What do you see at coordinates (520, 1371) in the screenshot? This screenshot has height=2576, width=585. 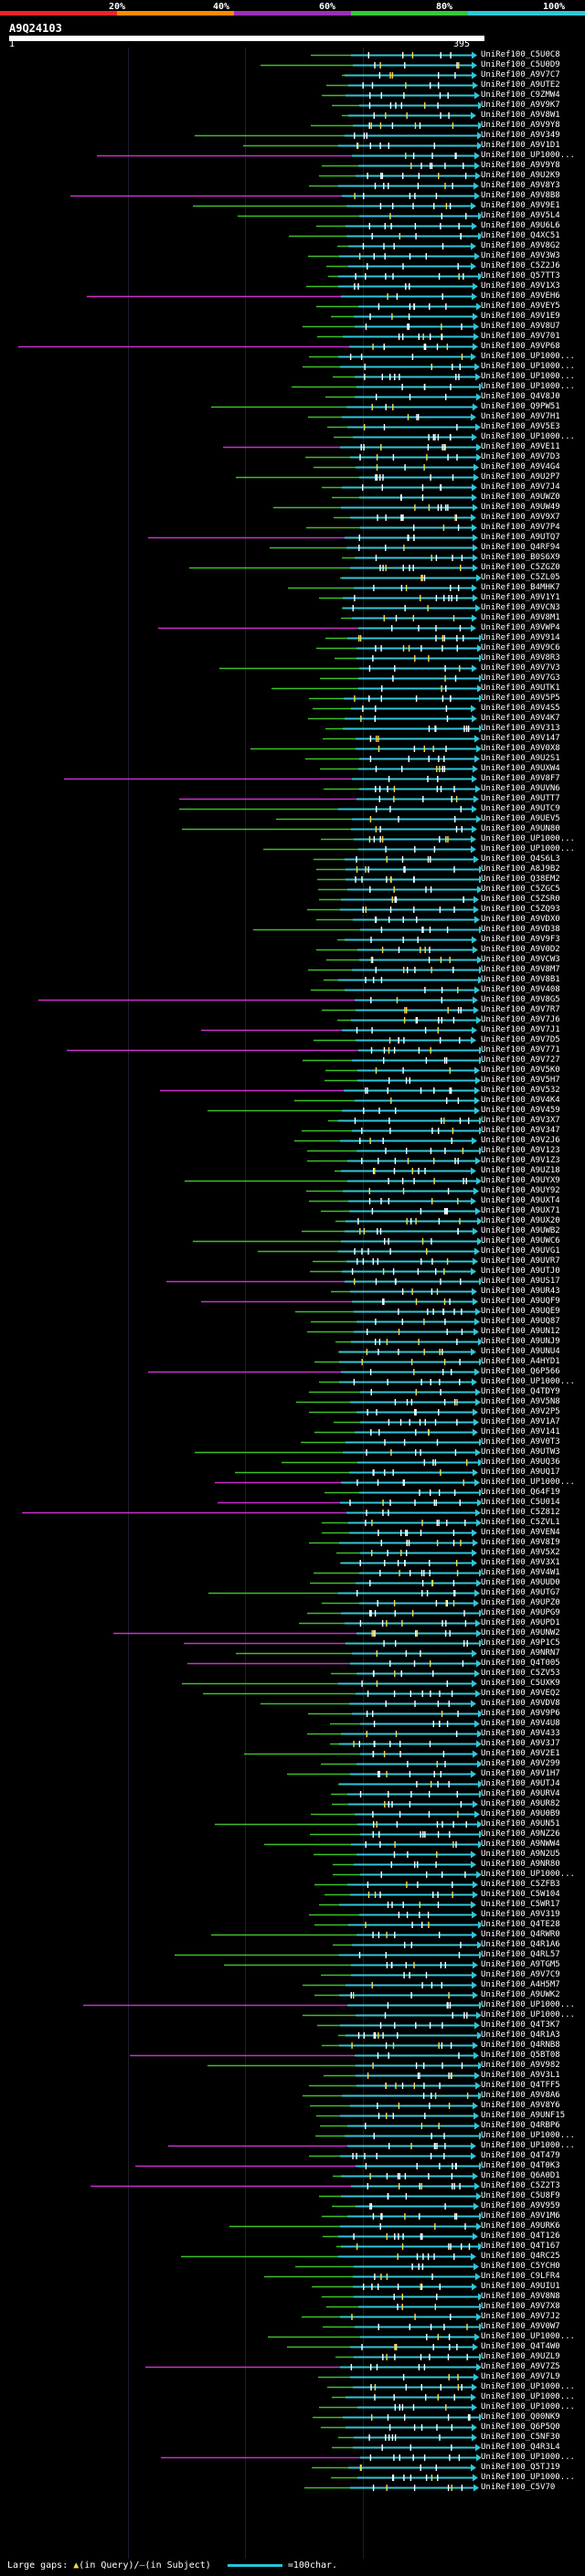 I see `hit-label: UniRef100_Q6P566` at bounding box center [520, 1371].